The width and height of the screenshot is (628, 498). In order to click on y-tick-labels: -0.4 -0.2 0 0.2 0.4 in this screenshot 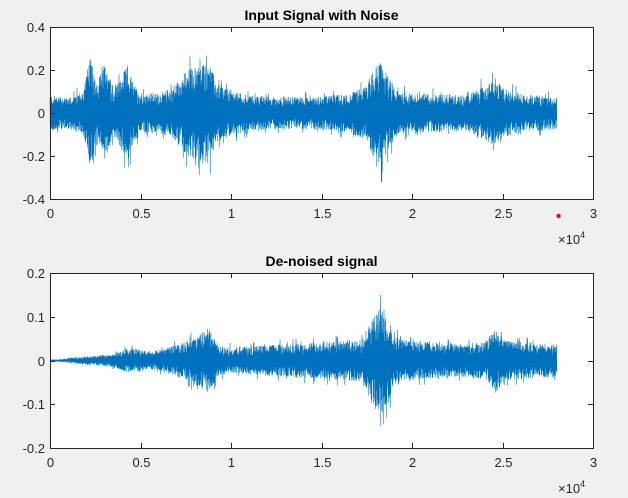, I will do `click(34, 113)`.